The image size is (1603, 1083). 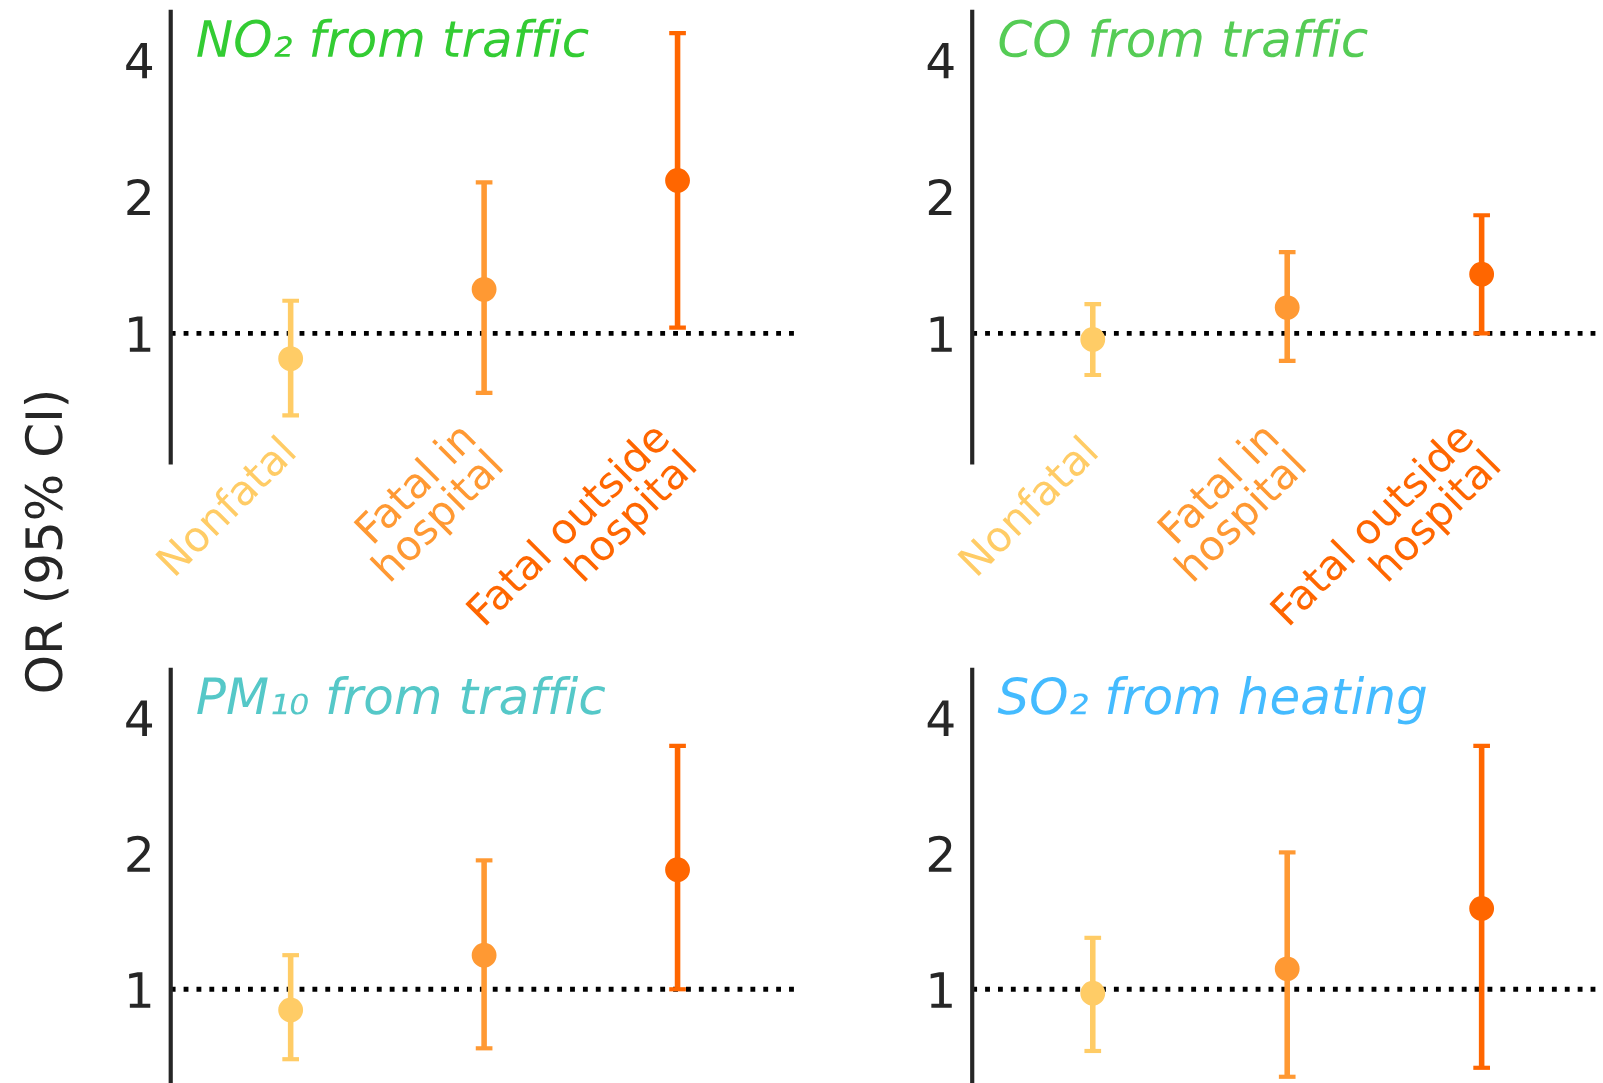 I want to click on chart-title: CO from traffic, so click(x=1183, y=38).